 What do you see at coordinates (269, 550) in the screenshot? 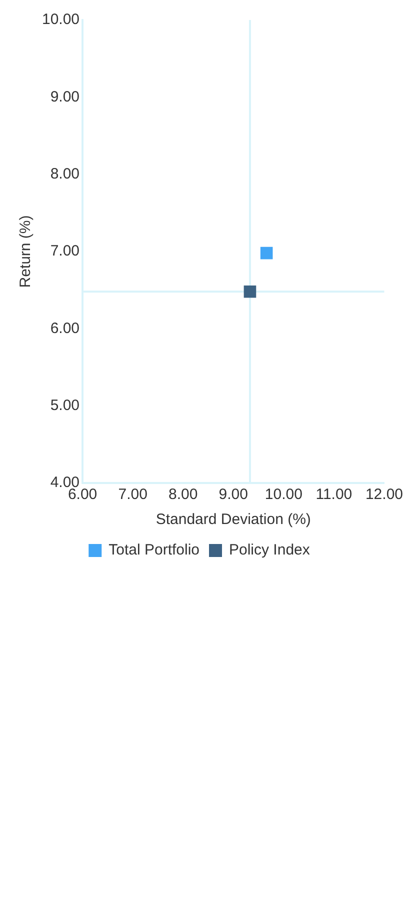
I see `legend-label: Policy Index` at bounding box center [269, 550].